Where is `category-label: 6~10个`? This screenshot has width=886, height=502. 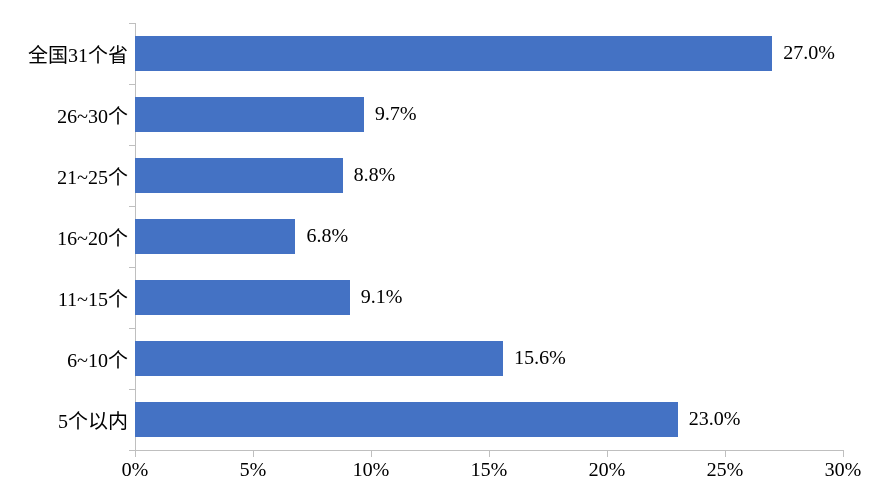 category-label: 6~10个 is located at coordinates (97, 361).